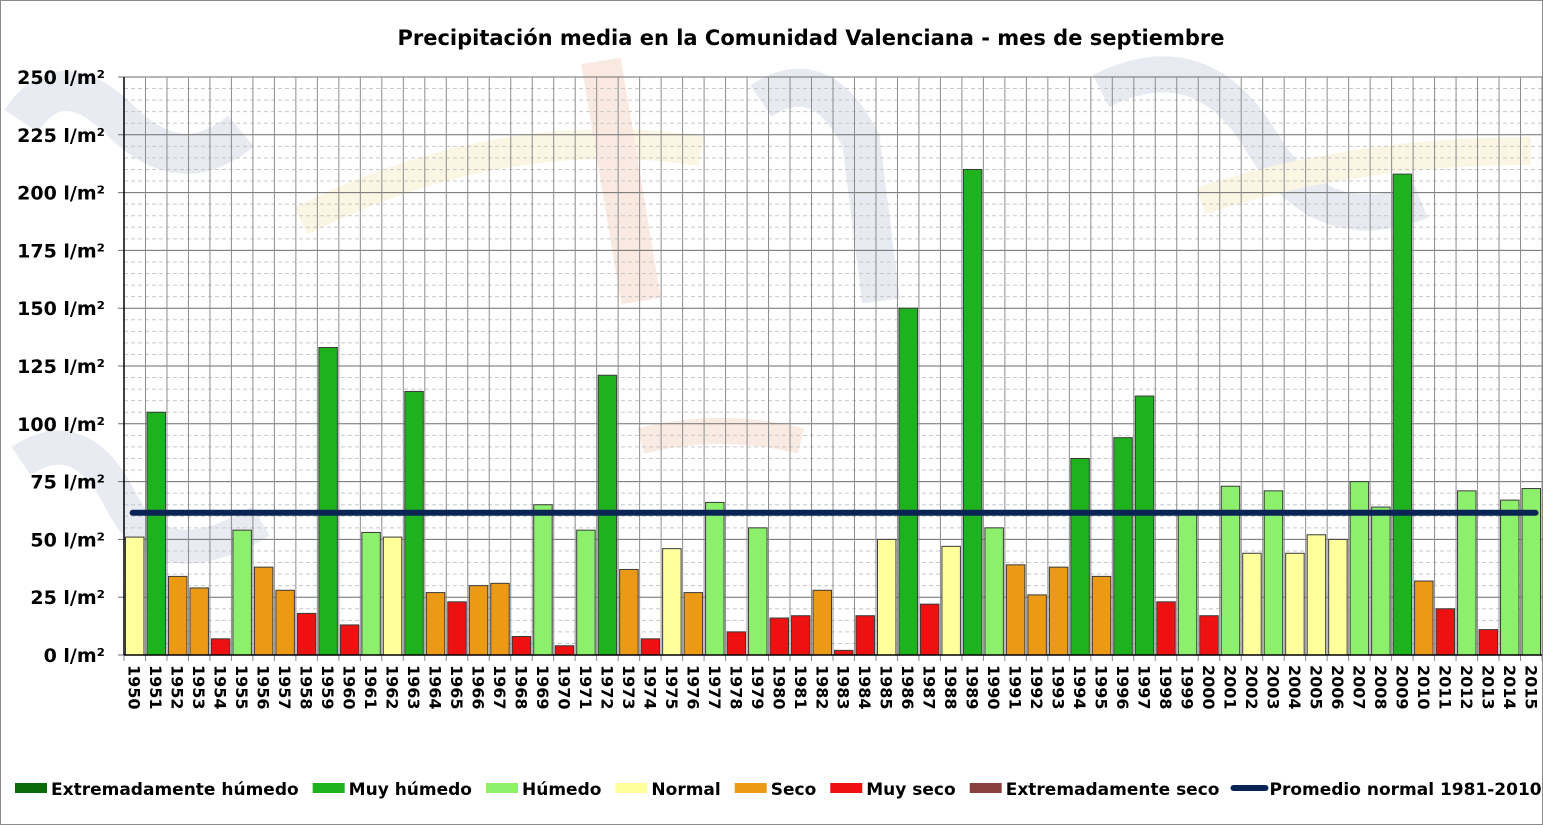 The image size is (1543, 825). What do you see at coordinates (929, 687) in the screenshot?
I see `x-tick-label: 1987` at bounding box center [929, 687].